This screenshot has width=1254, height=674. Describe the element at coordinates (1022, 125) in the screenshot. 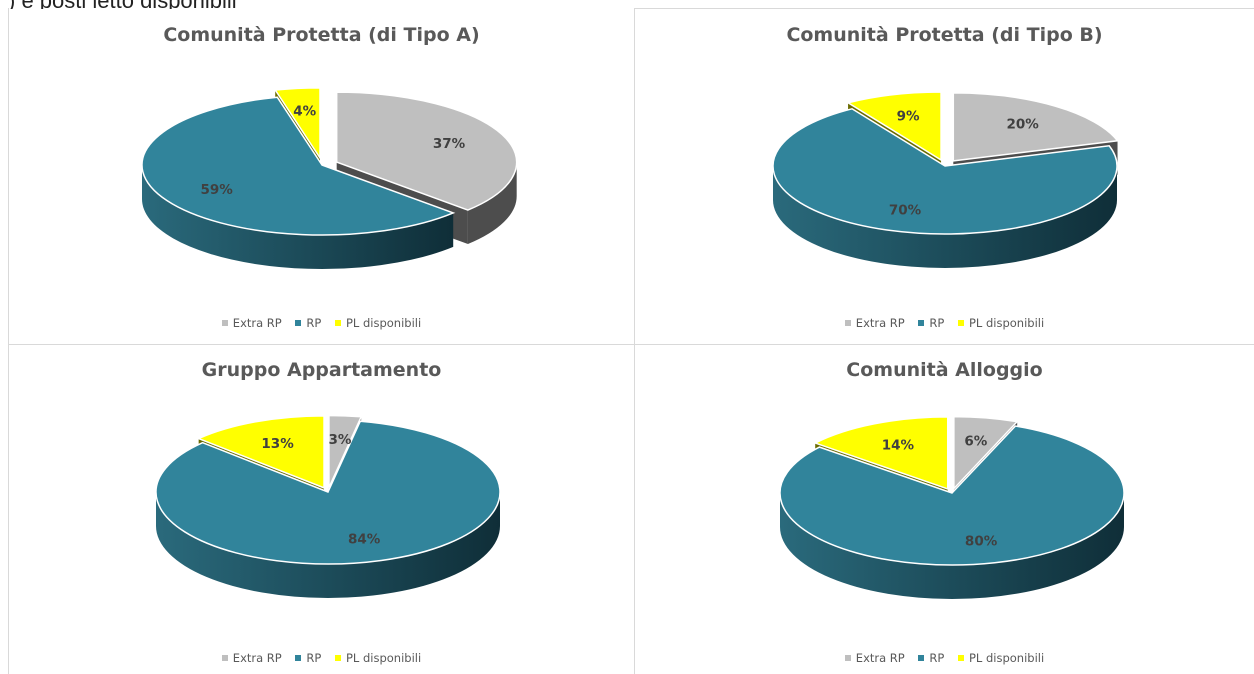

I see `slice-label-extra-rp: 20%` at that location.